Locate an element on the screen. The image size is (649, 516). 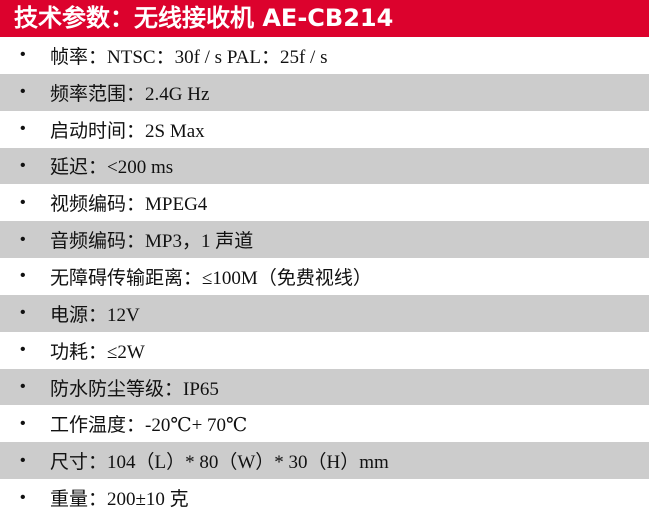
spec-text: 视频编码：MPEG4 is located at coordinates (129, 205).